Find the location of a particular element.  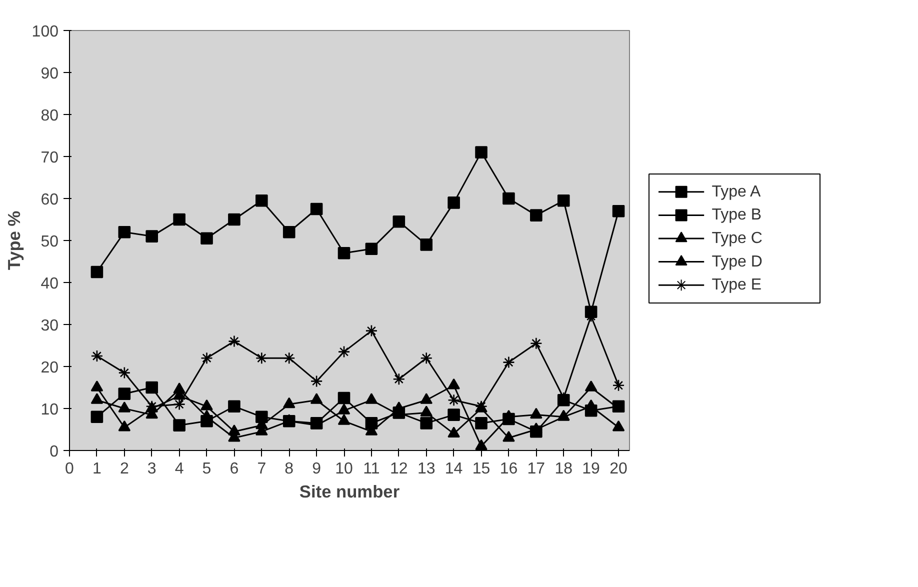

y-tick-label: 100 is located at coordinates (45, 32).